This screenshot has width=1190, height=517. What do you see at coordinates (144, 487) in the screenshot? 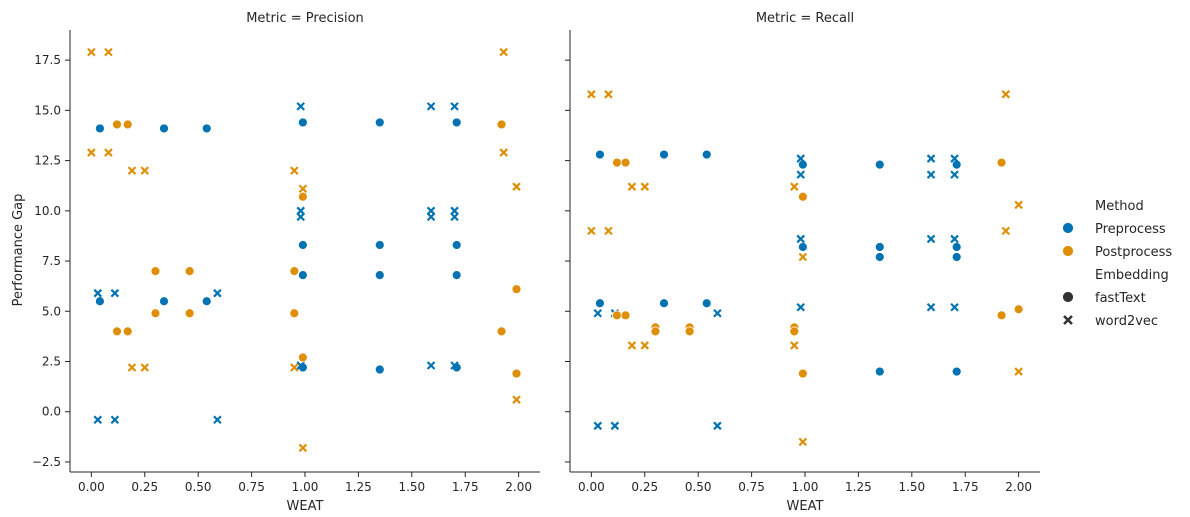
I see `x-tick-label: 0.25` at bounding box center [144, 487].